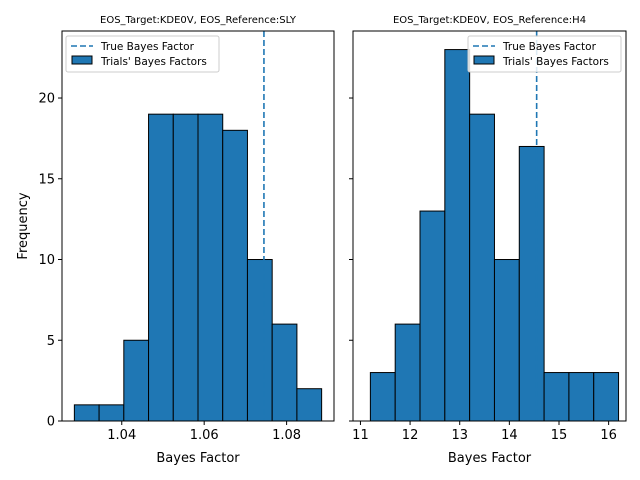 The height and width of the screenshot is (480, 640). What do you see at coordinates (23, 225) in the screenshot?
I see `y-axis-label-left: Frequency` at bounding box center [23, 225].